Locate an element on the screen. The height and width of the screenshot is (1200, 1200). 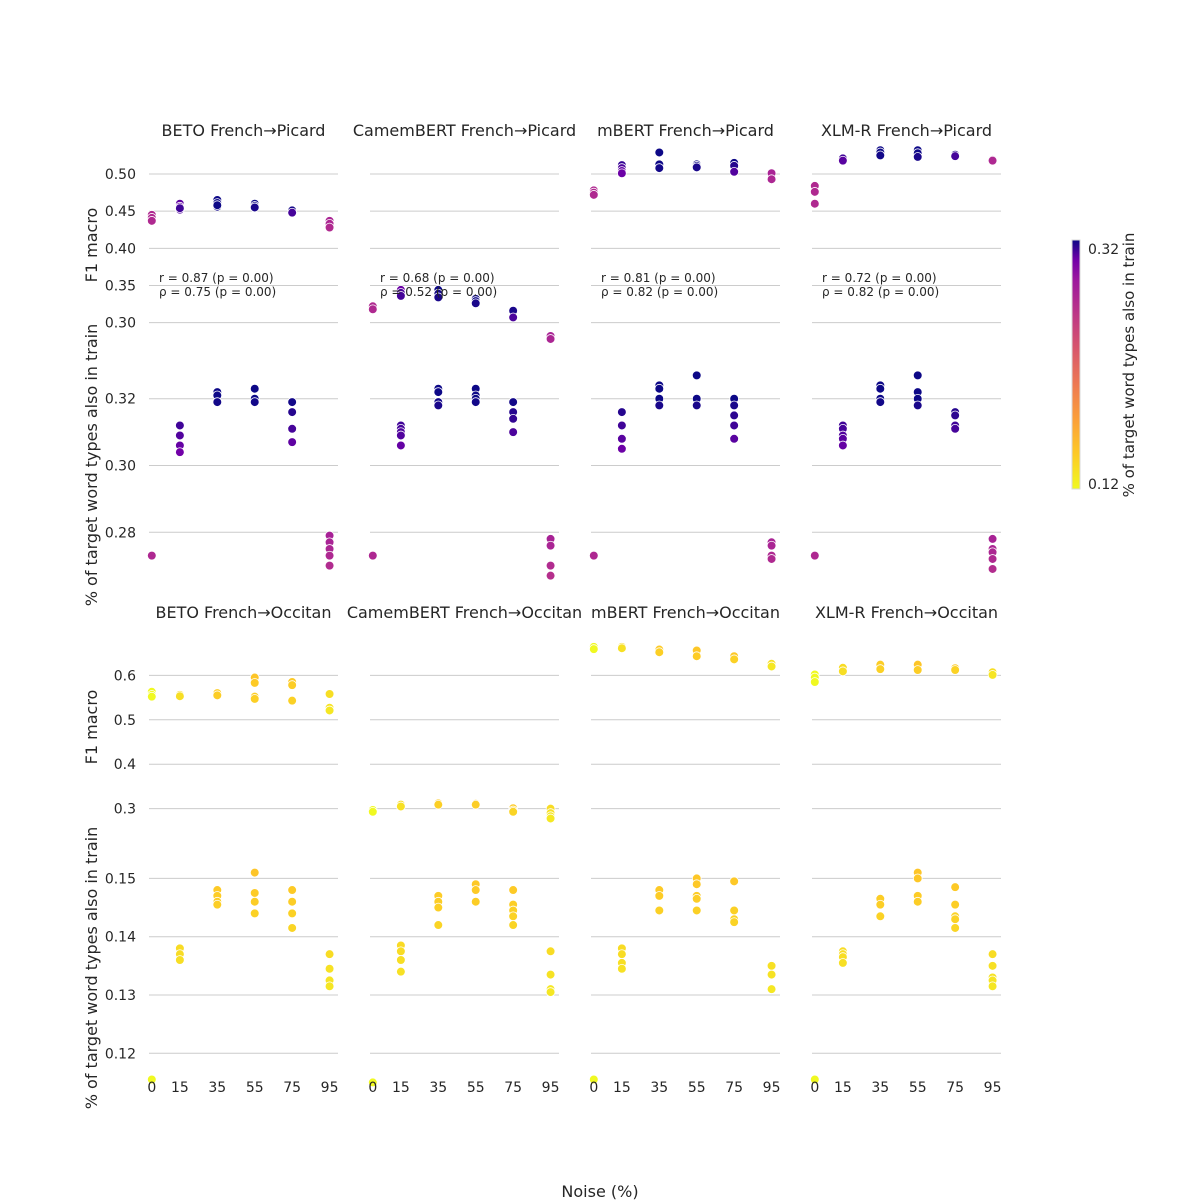
correlation-annotation: ρ = 0.52 (p = 0.00) is located at coordinates (438, 292).